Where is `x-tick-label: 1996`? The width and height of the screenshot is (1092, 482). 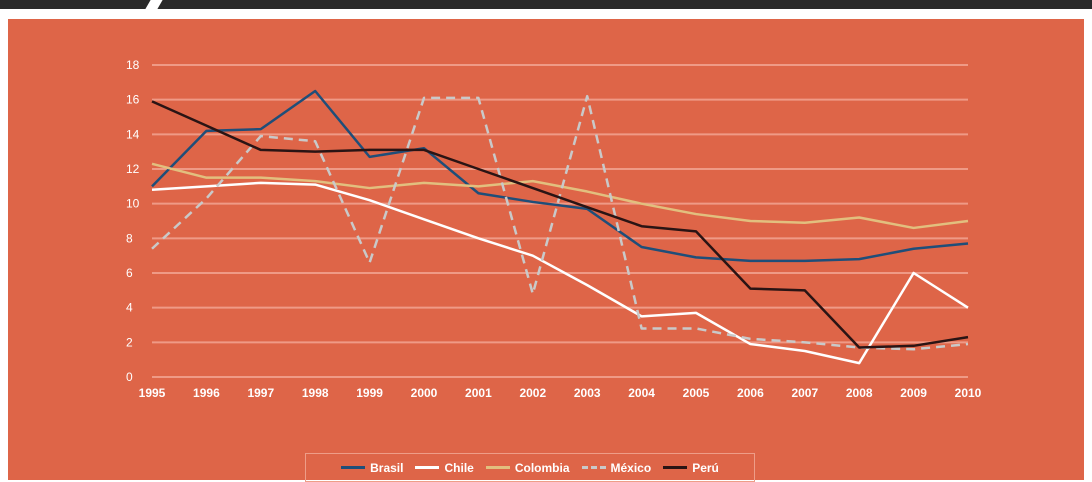
x-tick-label: 1996 is located at coordinates (206, 393).